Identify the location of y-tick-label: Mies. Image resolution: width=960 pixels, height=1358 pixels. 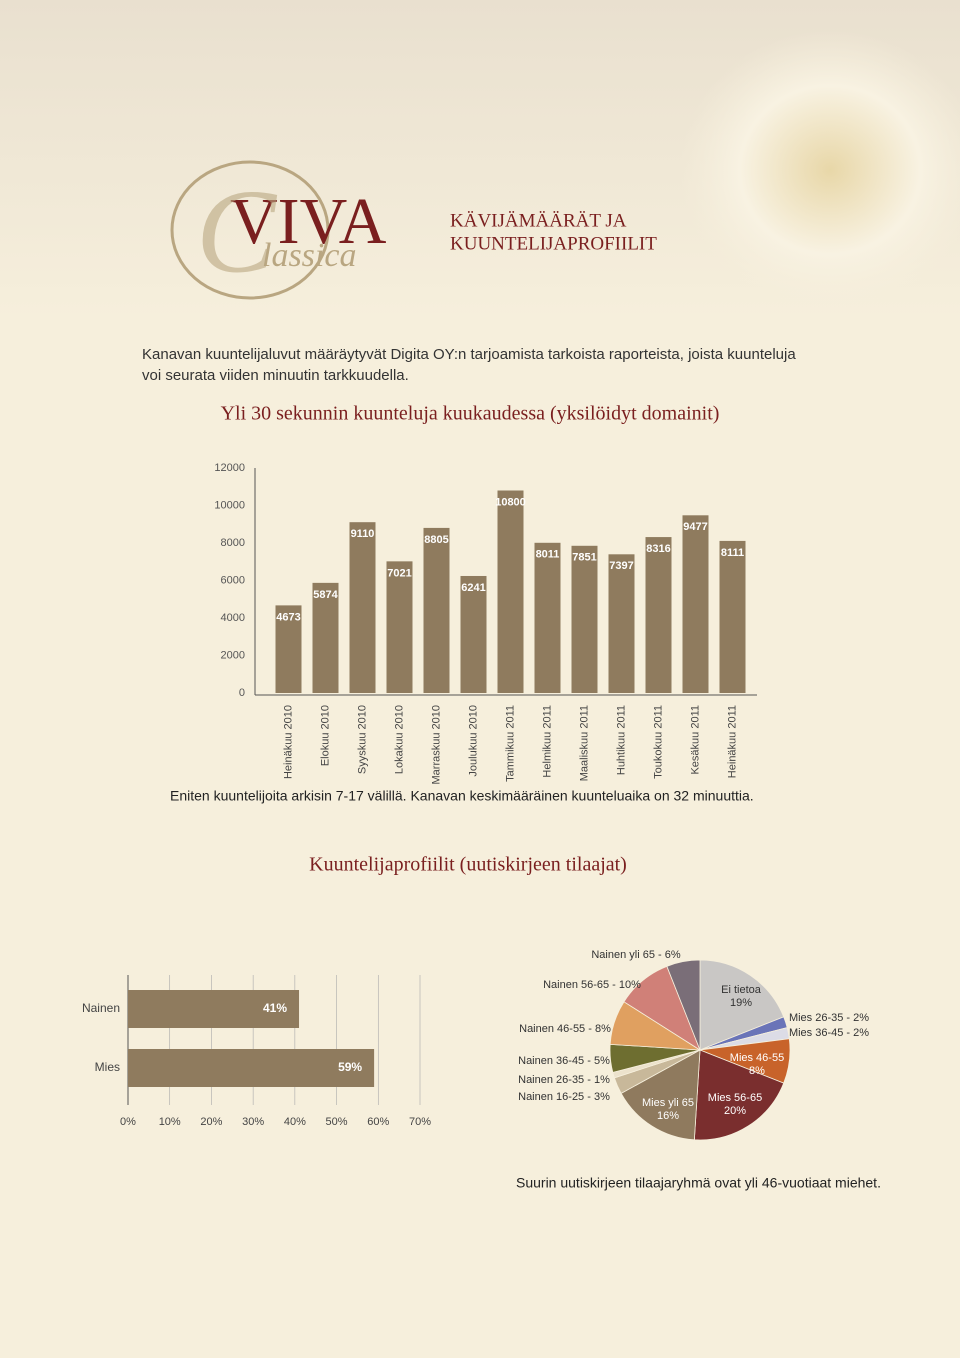
(107, 1067).